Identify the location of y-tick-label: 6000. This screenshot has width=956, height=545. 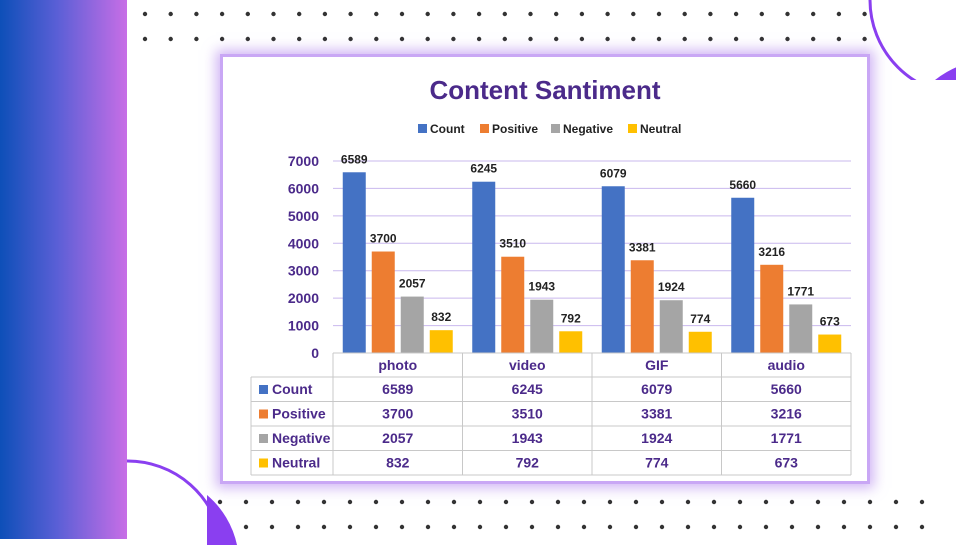
(303, 188).